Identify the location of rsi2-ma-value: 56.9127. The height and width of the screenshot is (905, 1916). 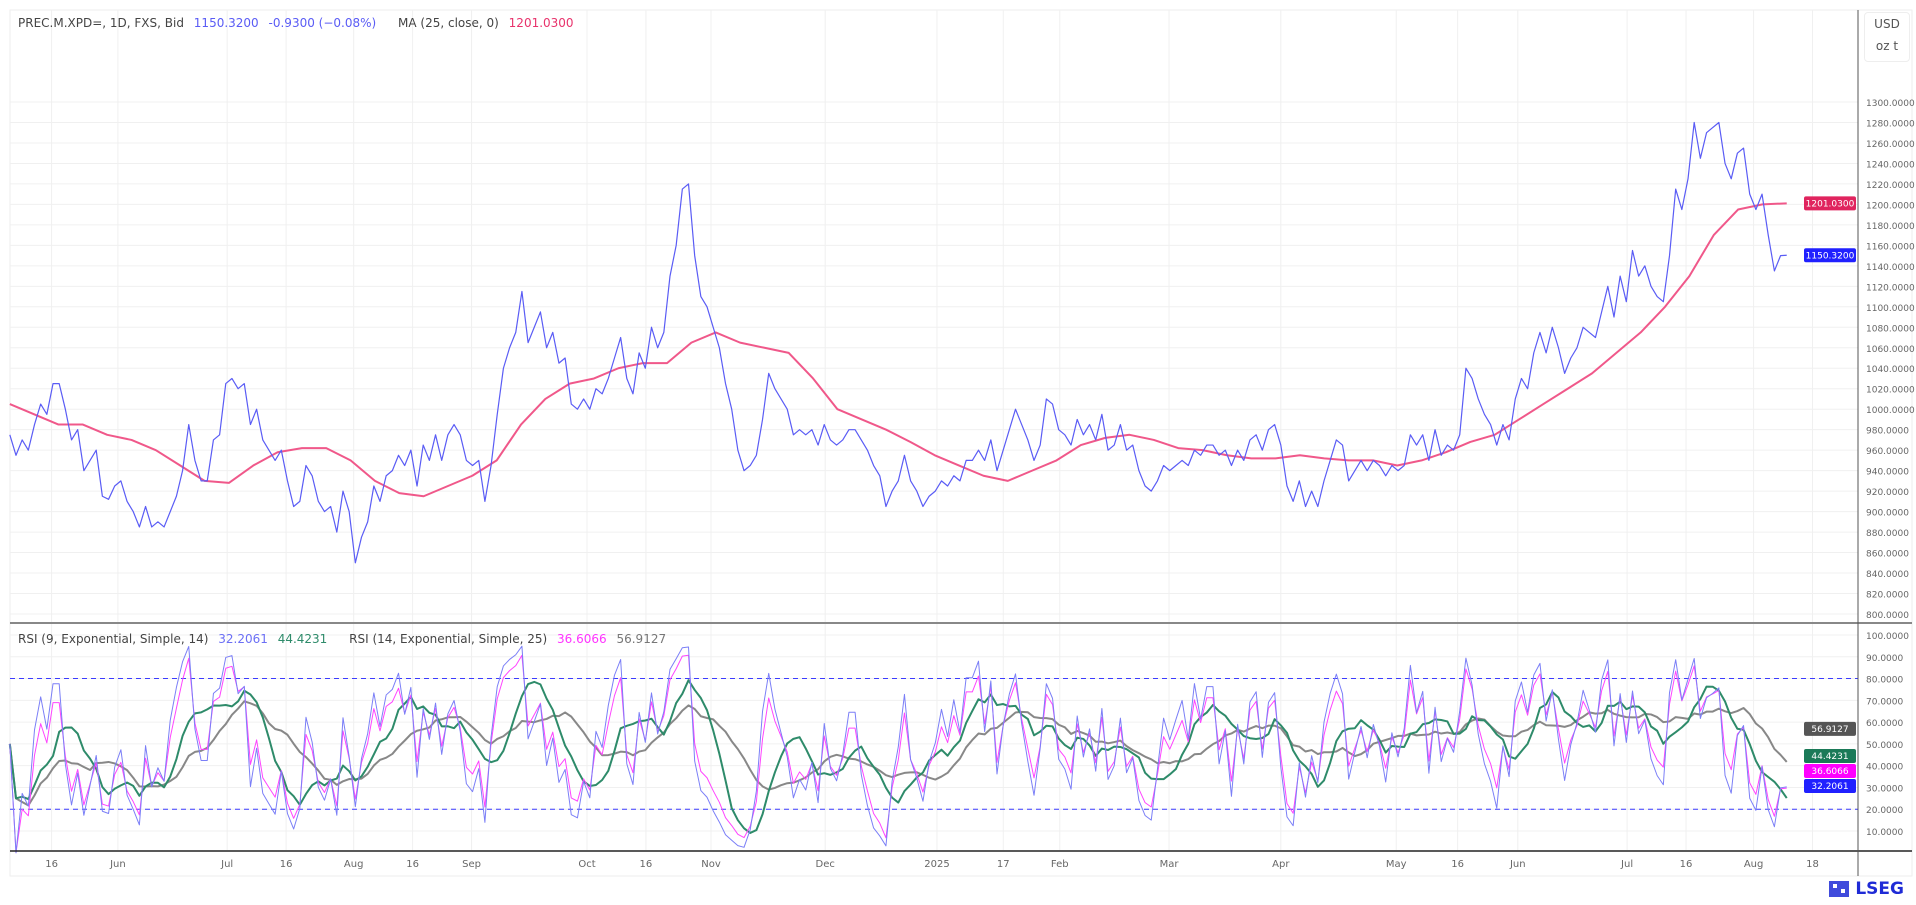
(641, 639).